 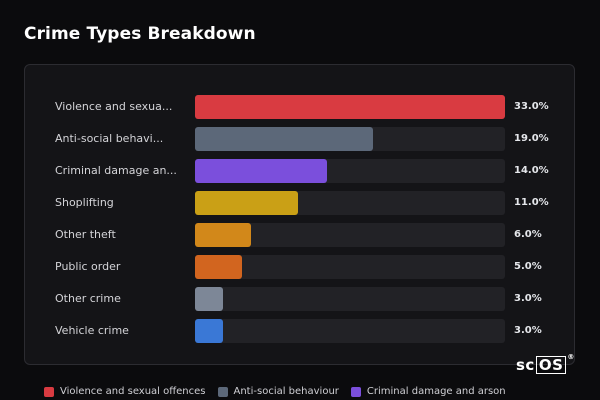 What do you see at coordinates (528, 234) in the screenshot?
I see `bar-value-label: 6.0%` at bounding box center [528, 234].